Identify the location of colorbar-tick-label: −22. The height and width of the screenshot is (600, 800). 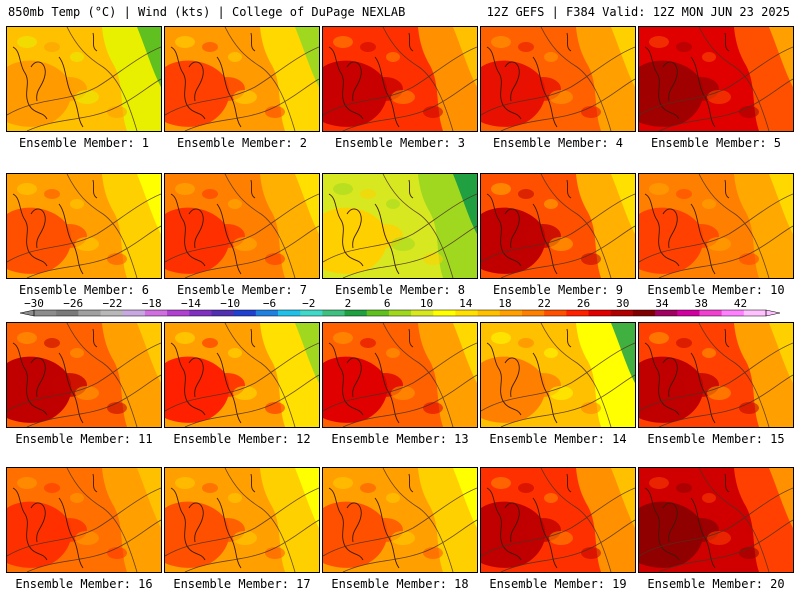
(113, 304).